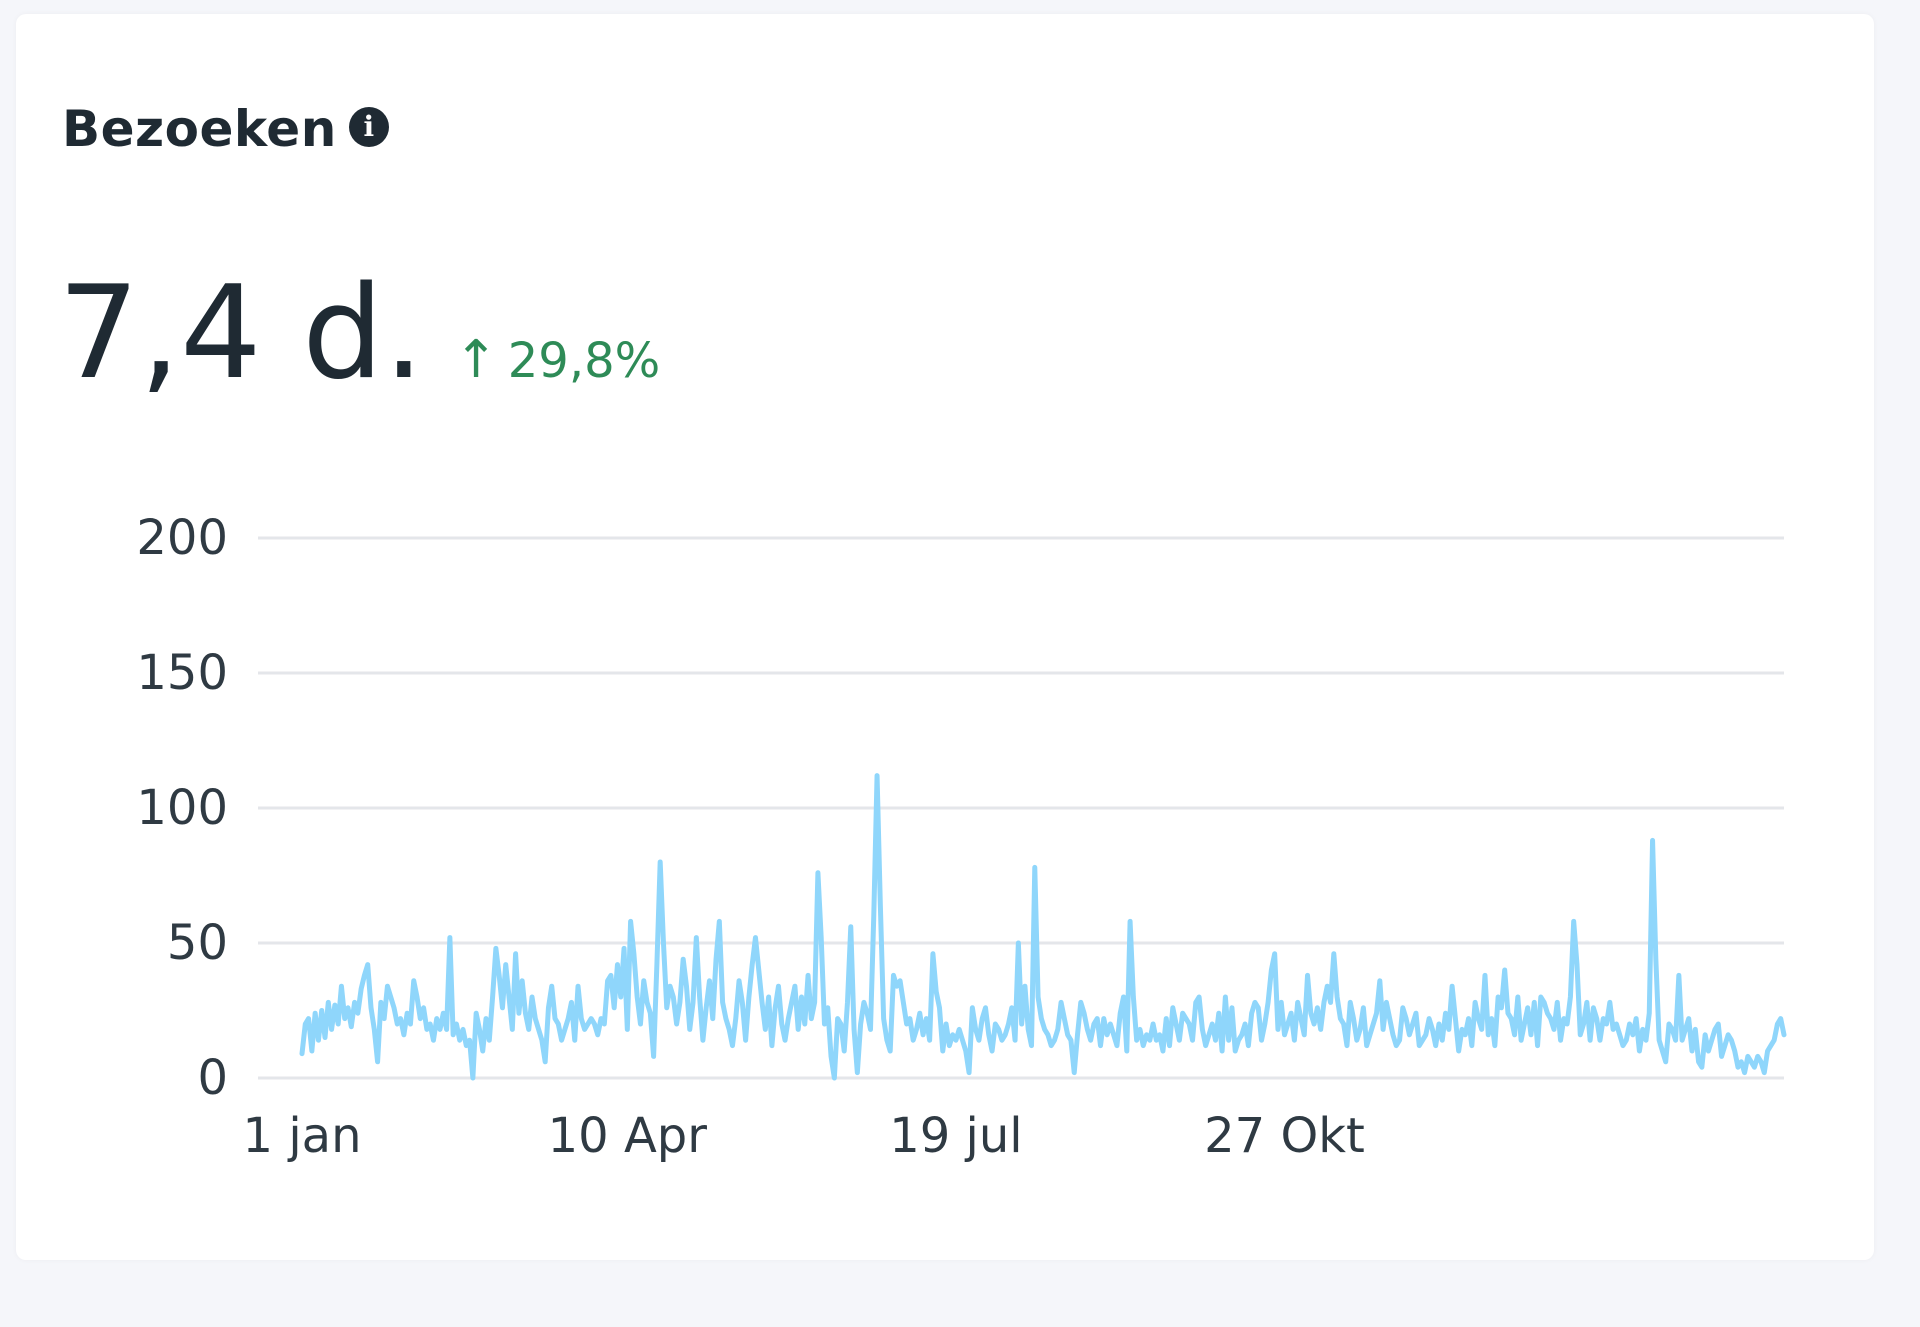 The image size is (1920, 1327). Describe the element at coordinates (955, 1136) in the screenshot. I see `x-tick-label: 19 jul` at that location.